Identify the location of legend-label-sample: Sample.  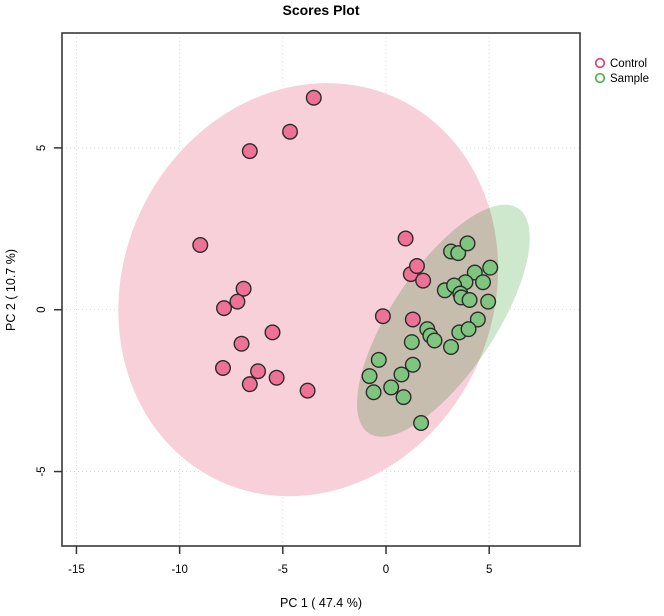
(629, 79).